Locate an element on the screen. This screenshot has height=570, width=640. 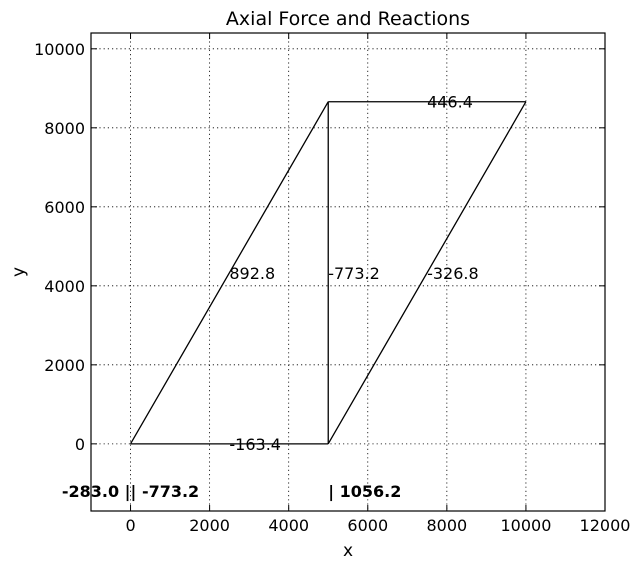
member-force-label: -163.4 is located at coordinates (255, 444).